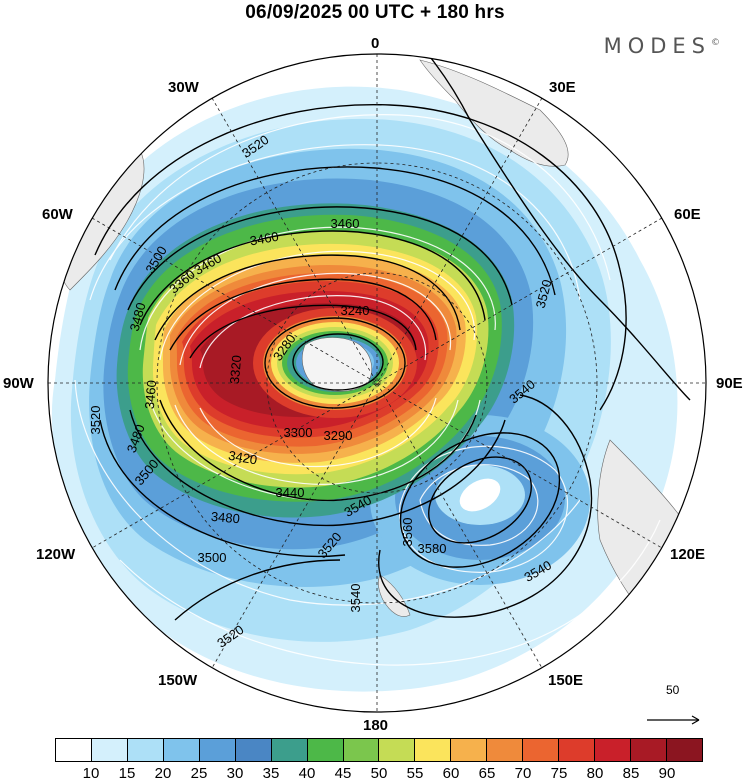 Image resolution: width=750 pixels, height=782 pixels. Describe the element at coordinates (298, 432) in the screenshot. I see `contour-label: 3300` at that location.